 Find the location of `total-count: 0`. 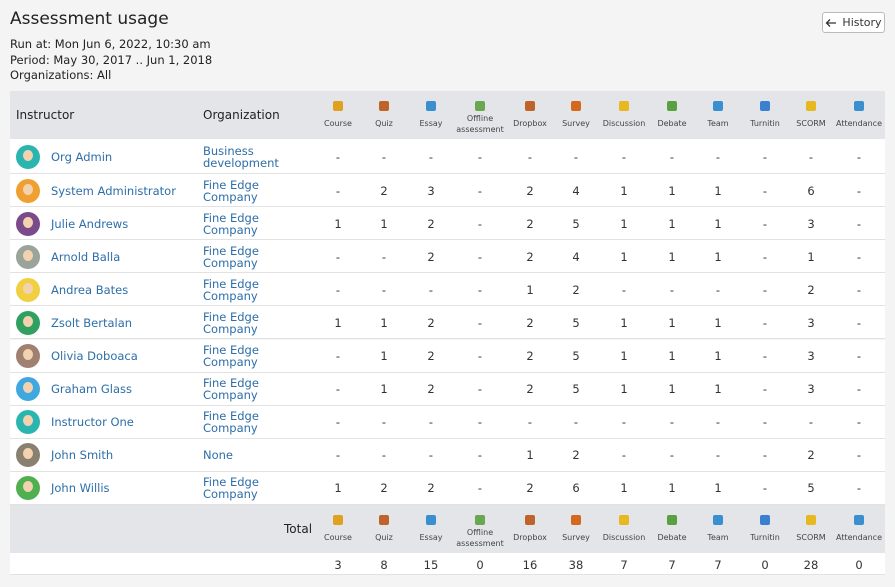

total-count: 0 is located at coordinates (859, 565).